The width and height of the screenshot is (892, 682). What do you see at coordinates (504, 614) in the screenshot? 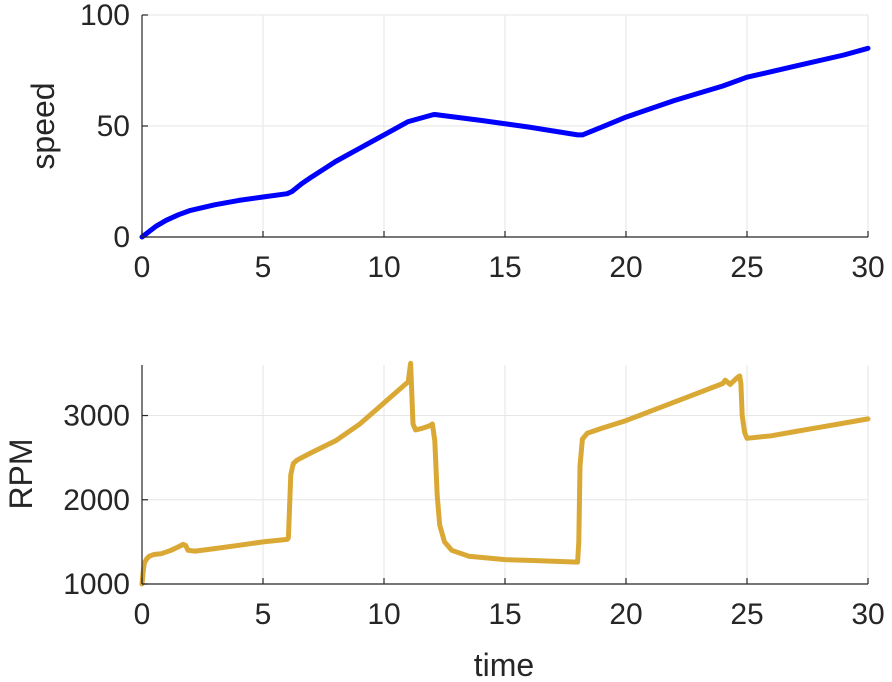
I see `rpm-x-tick-label: 15` at bounding box center [504, 614].